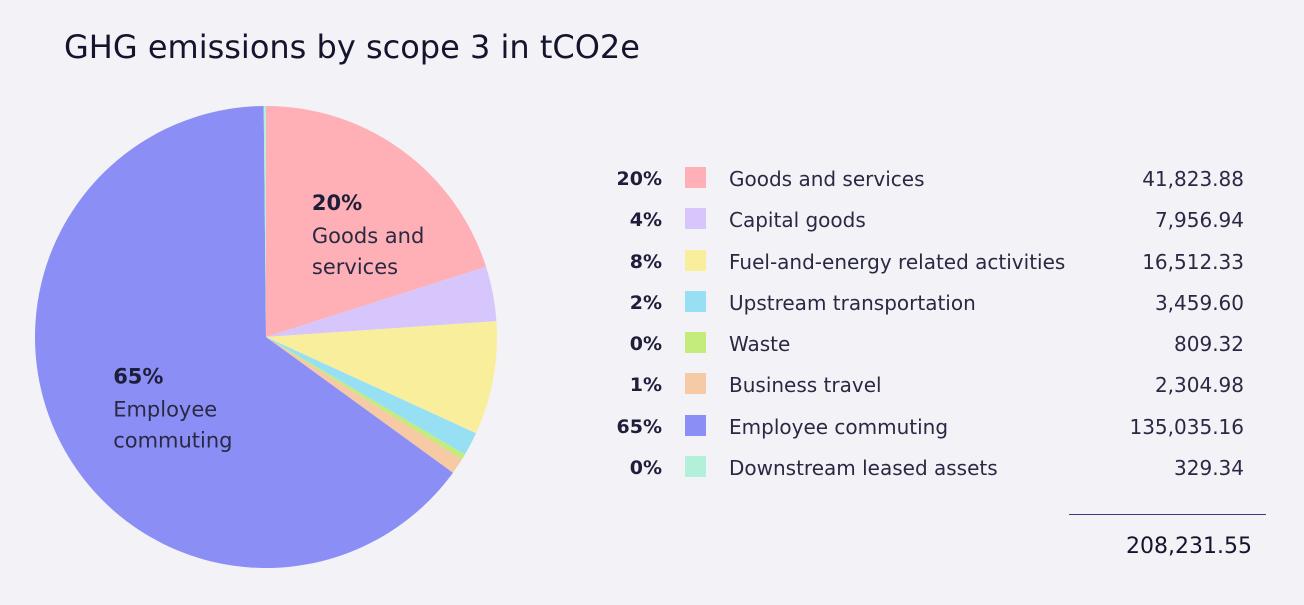 This screenshot has width=1304, height=605. What do you see at coordinates (1167, 514) in the screenshot?
I see `total-divider` at bounding box center [1167, 514].